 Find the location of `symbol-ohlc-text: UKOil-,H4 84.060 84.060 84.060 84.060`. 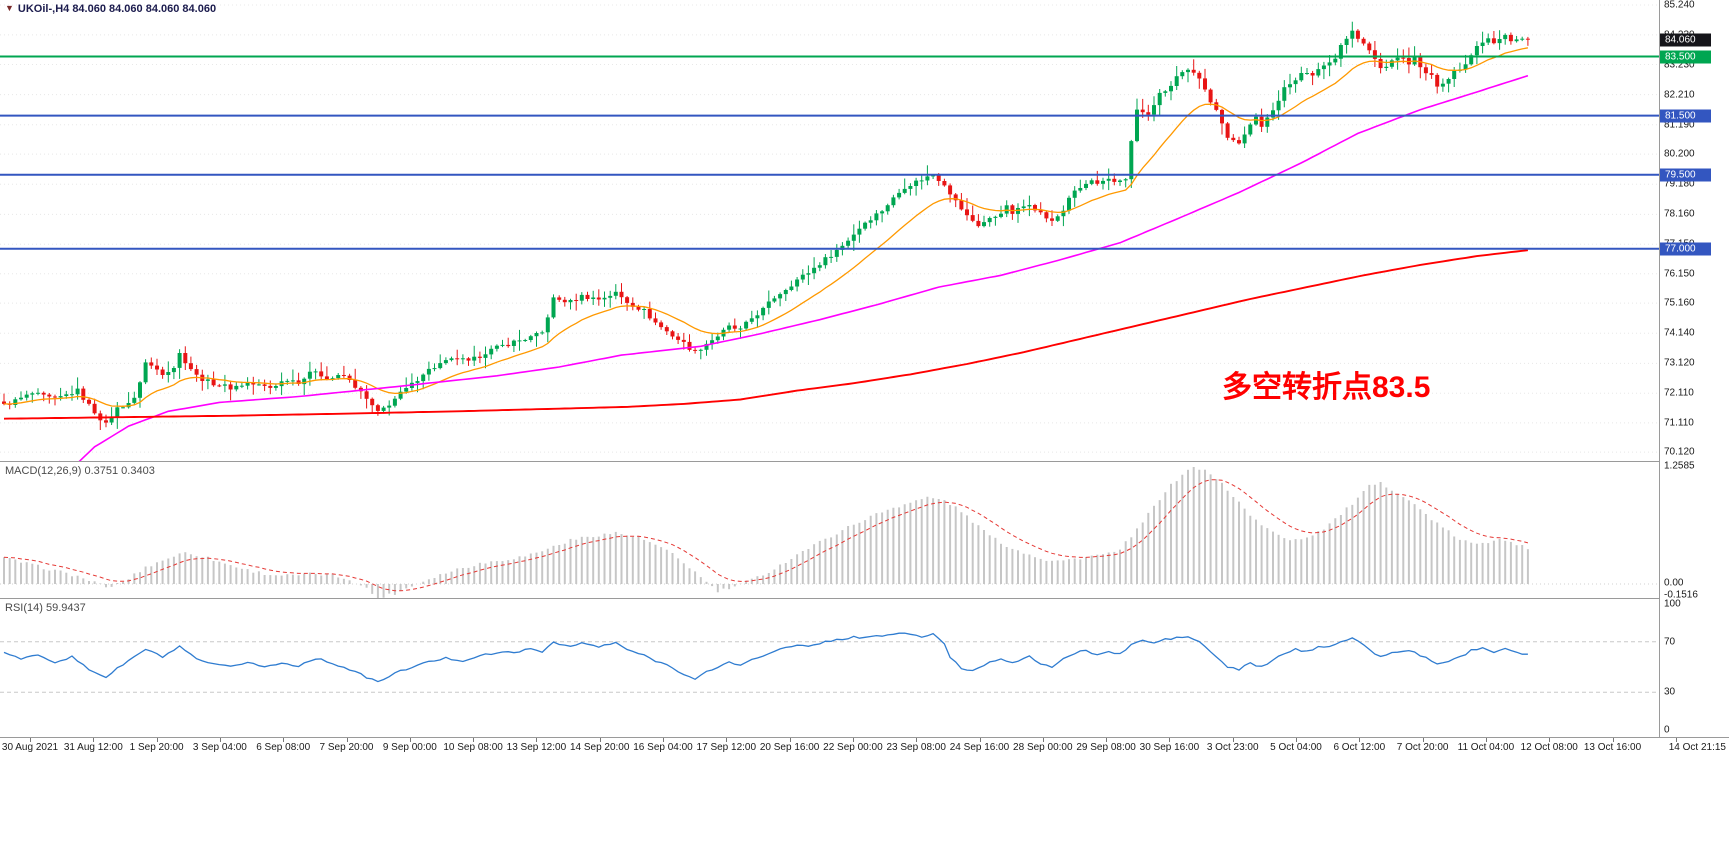

symbol-ohlc-text: UKOil-,H4 84.060 84.060 84.060 84.060 is located at coordinates (117, 9).